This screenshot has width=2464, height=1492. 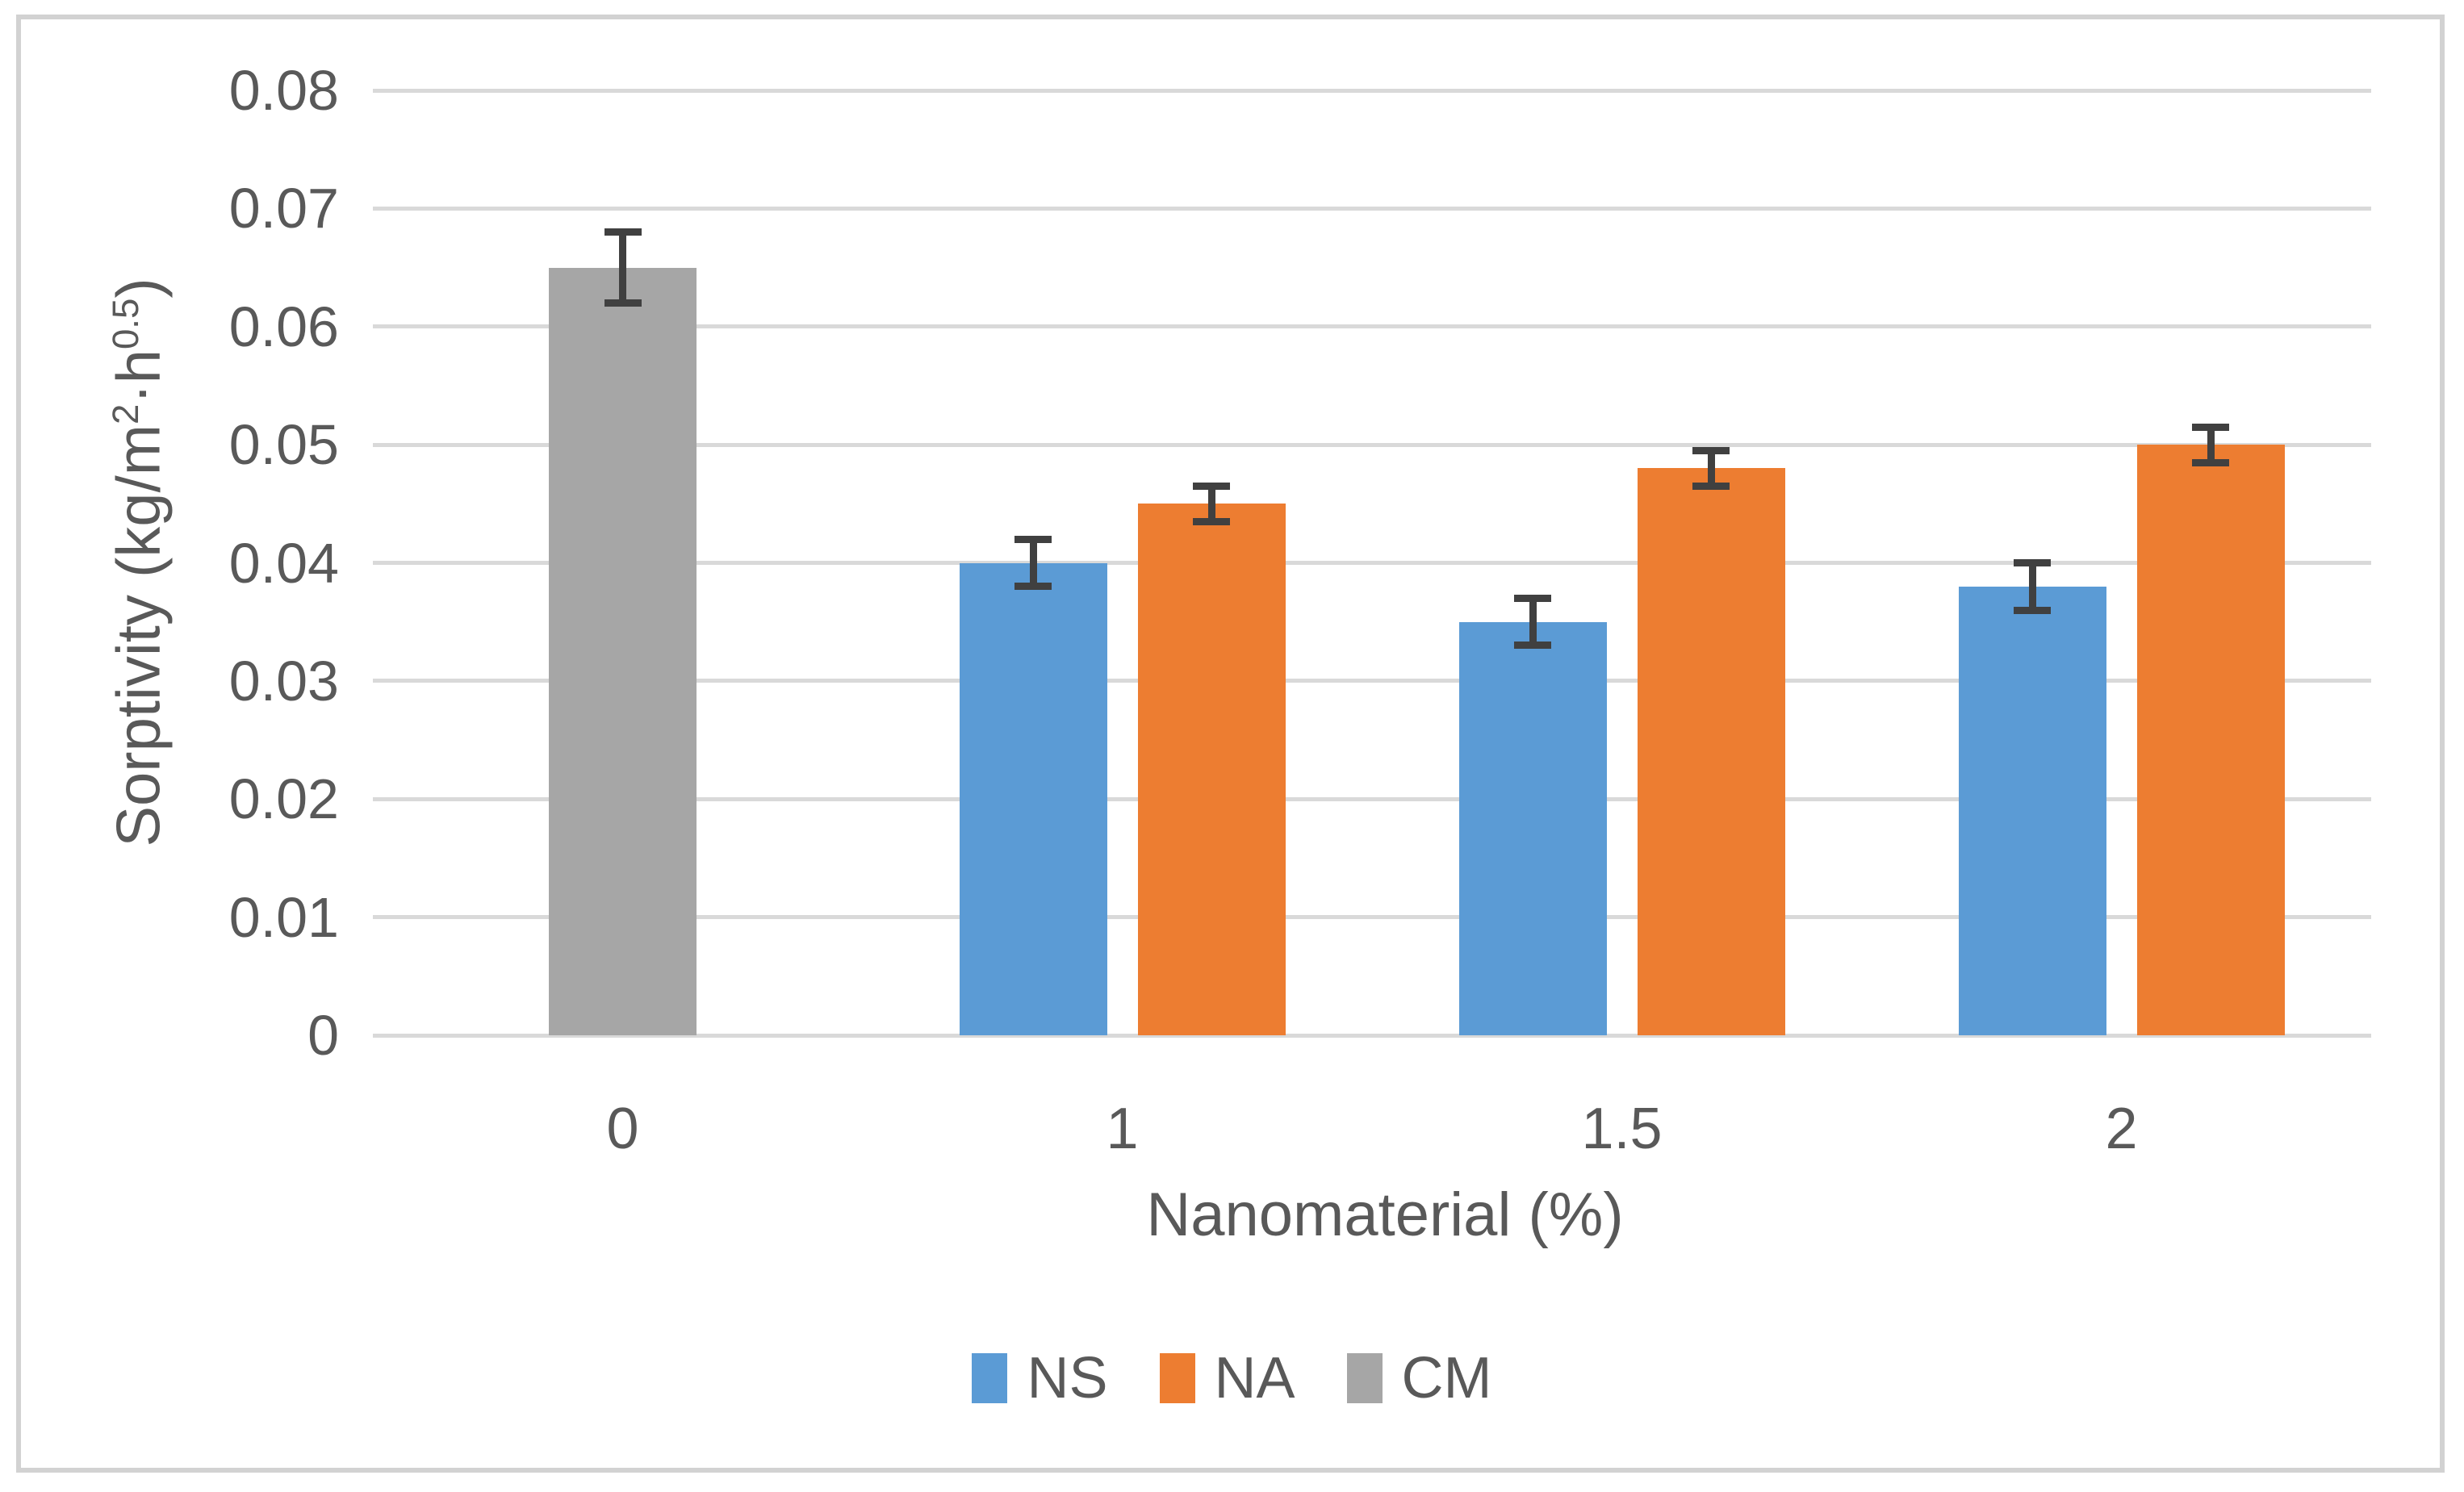 What do you see at coordinates (1364, 1378) in the screenshot?
I see `legend-swatch-cm` at bounding box center [1364, 1378].